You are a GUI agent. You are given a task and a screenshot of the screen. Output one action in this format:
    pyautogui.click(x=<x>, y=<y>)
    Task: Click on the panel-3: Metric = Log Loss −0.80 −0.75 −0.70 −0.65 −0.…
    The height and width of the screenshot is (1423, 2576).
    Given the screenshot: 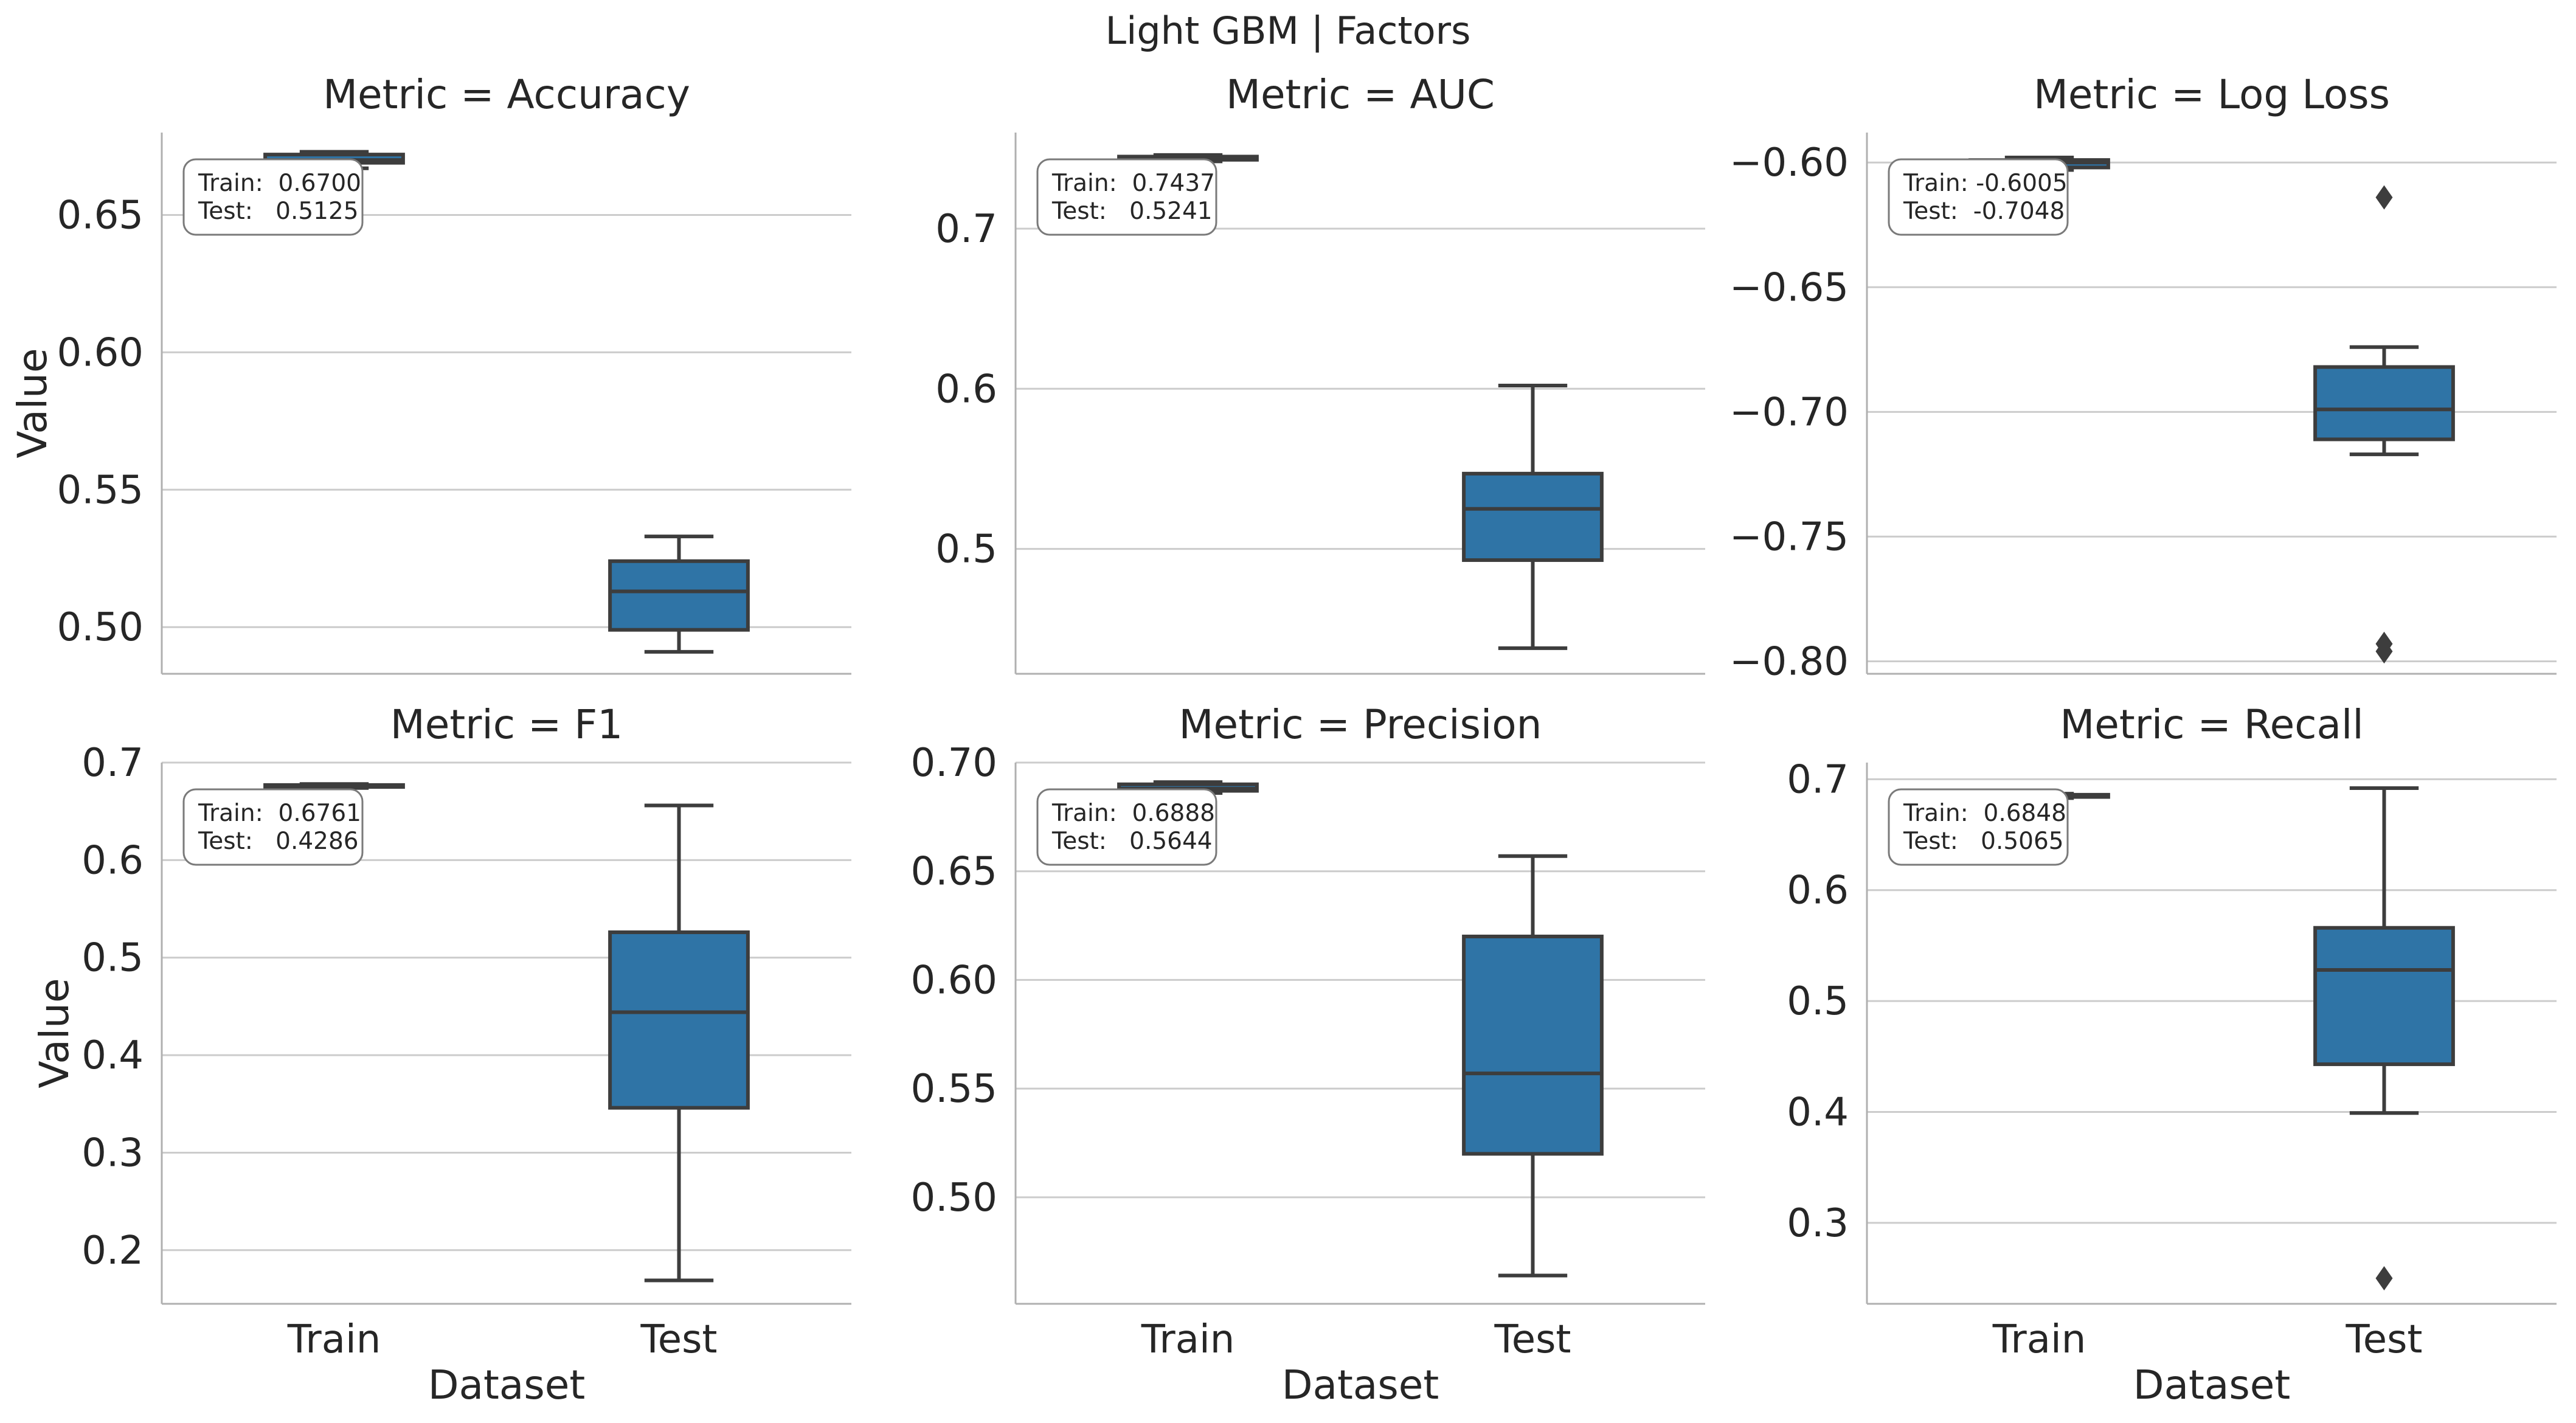 What is the action you would take?
    pyautogui.click(x=2143, y=377)
    